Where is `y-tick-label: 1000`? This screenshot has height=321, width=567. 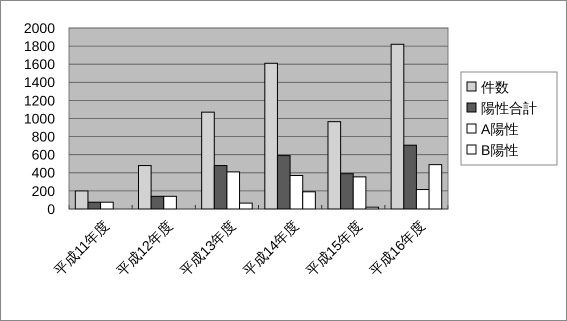 y-tick-label: 1000 is located at coordinates (40, 118).